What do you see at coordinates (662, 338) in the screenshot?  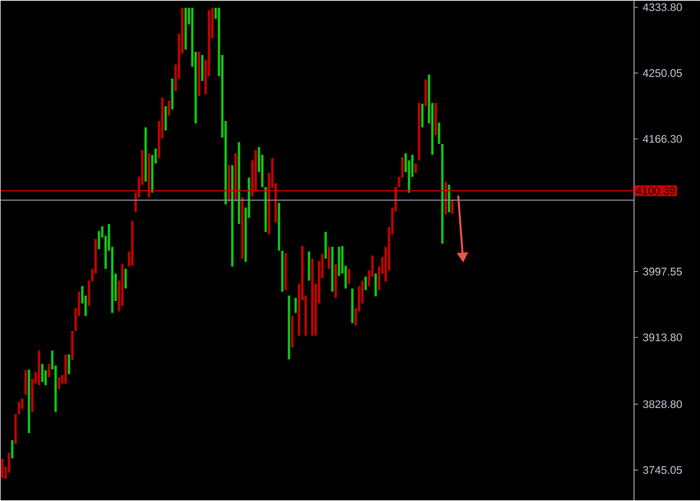 I see `y-tick-label: 3913.80` at bounding box center [662, 338].